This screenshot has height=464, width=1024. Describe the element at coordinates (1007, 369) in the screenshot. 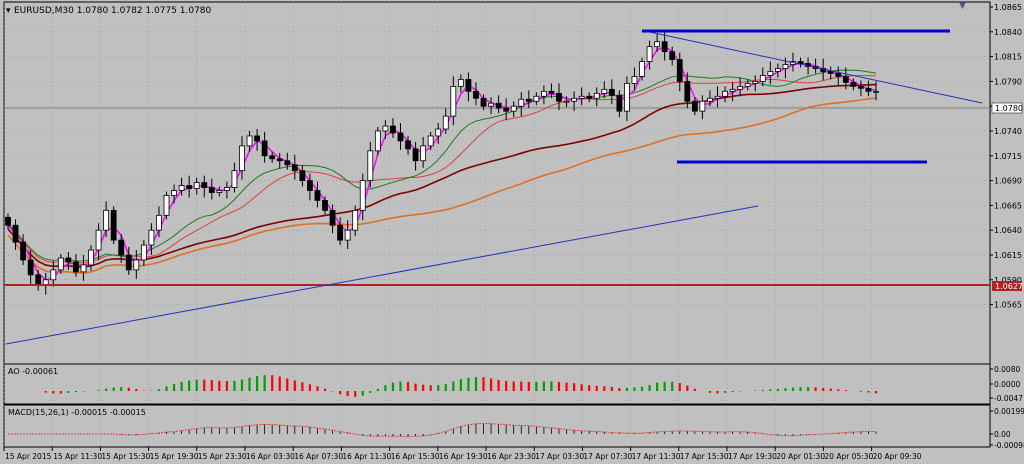

I see `ao-tick-label: 0.0080` at that location.